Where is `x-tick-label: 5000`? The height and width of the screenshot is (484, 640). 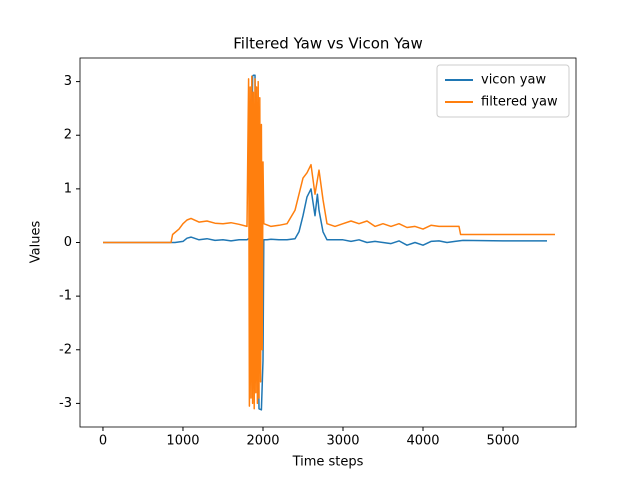 x-tick-label: 5000 is located at coordinates (502, 441).